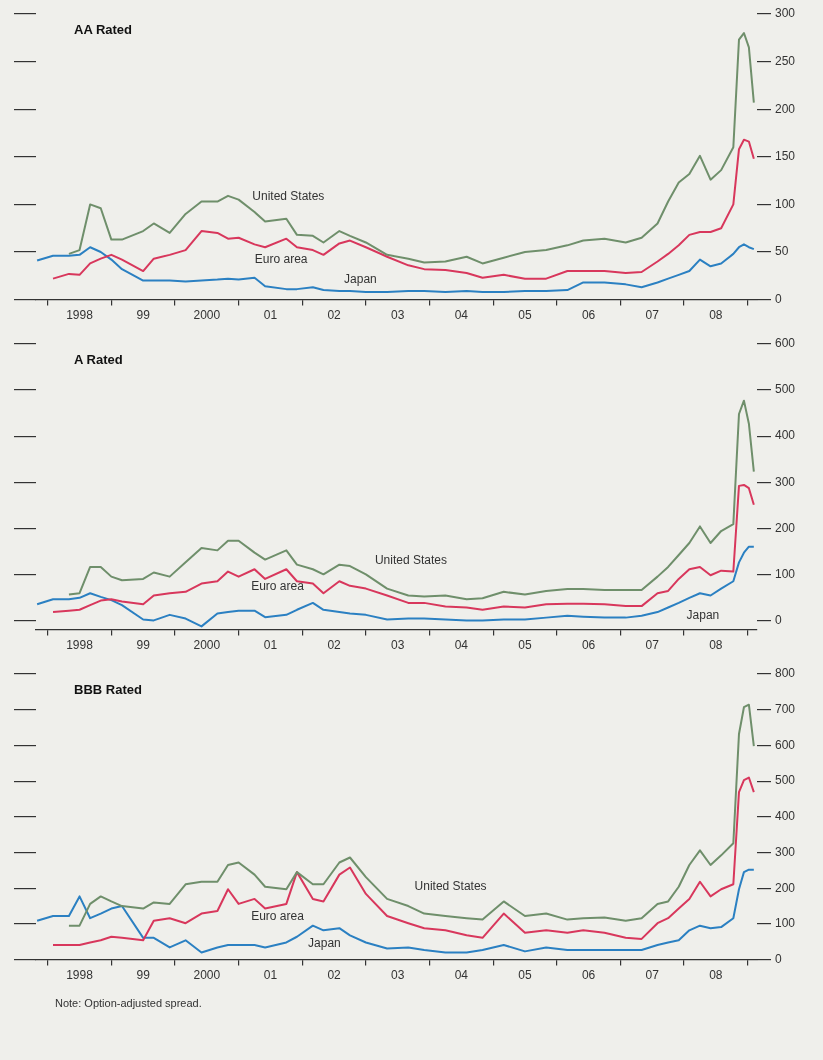 The image size is (823, 1060). Describe the element at coordinates (129, 1003) in the screenshot. I see `text: Note: Option-adjusted spread.` at that location.